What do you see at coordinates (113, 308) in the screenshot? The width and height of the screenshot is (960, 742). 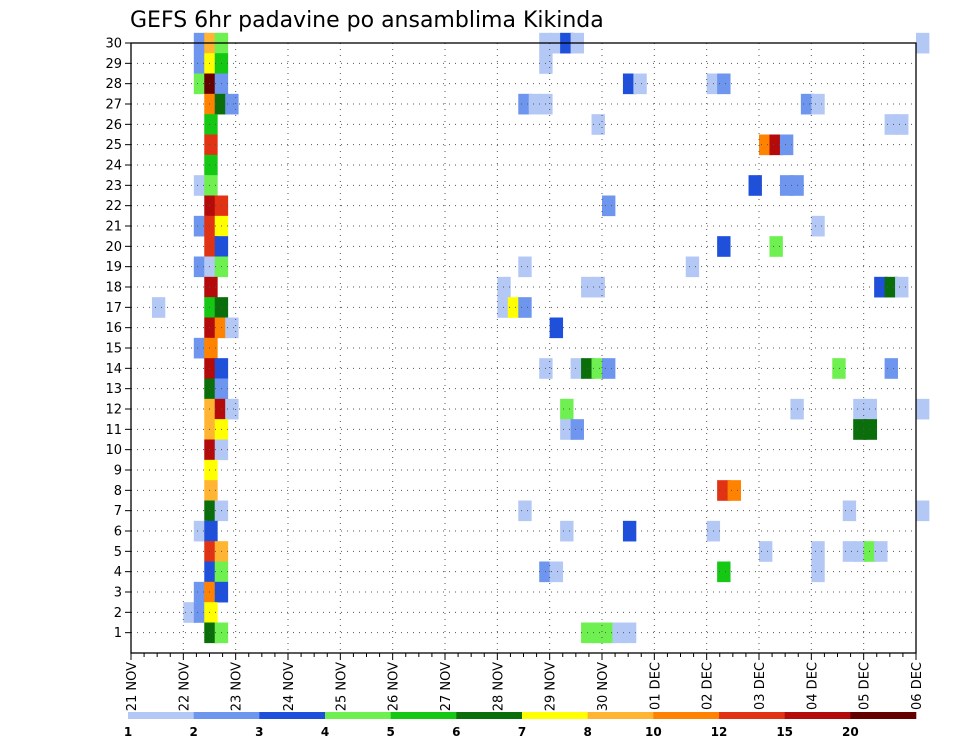 I see `y-tick-label: 17` at bounding box center [113, 308].